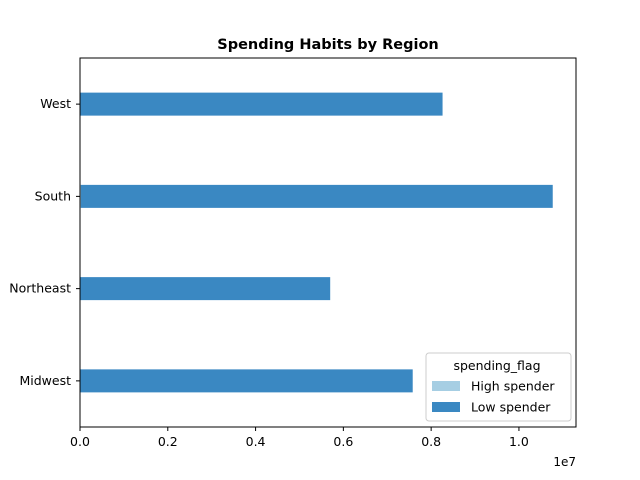 This screenshot has width=640, height=480. What do you see at coordinates (446, 386) in the screenshot?
I see `legend-swatch-high-spender` at bounding box center [446, 386].